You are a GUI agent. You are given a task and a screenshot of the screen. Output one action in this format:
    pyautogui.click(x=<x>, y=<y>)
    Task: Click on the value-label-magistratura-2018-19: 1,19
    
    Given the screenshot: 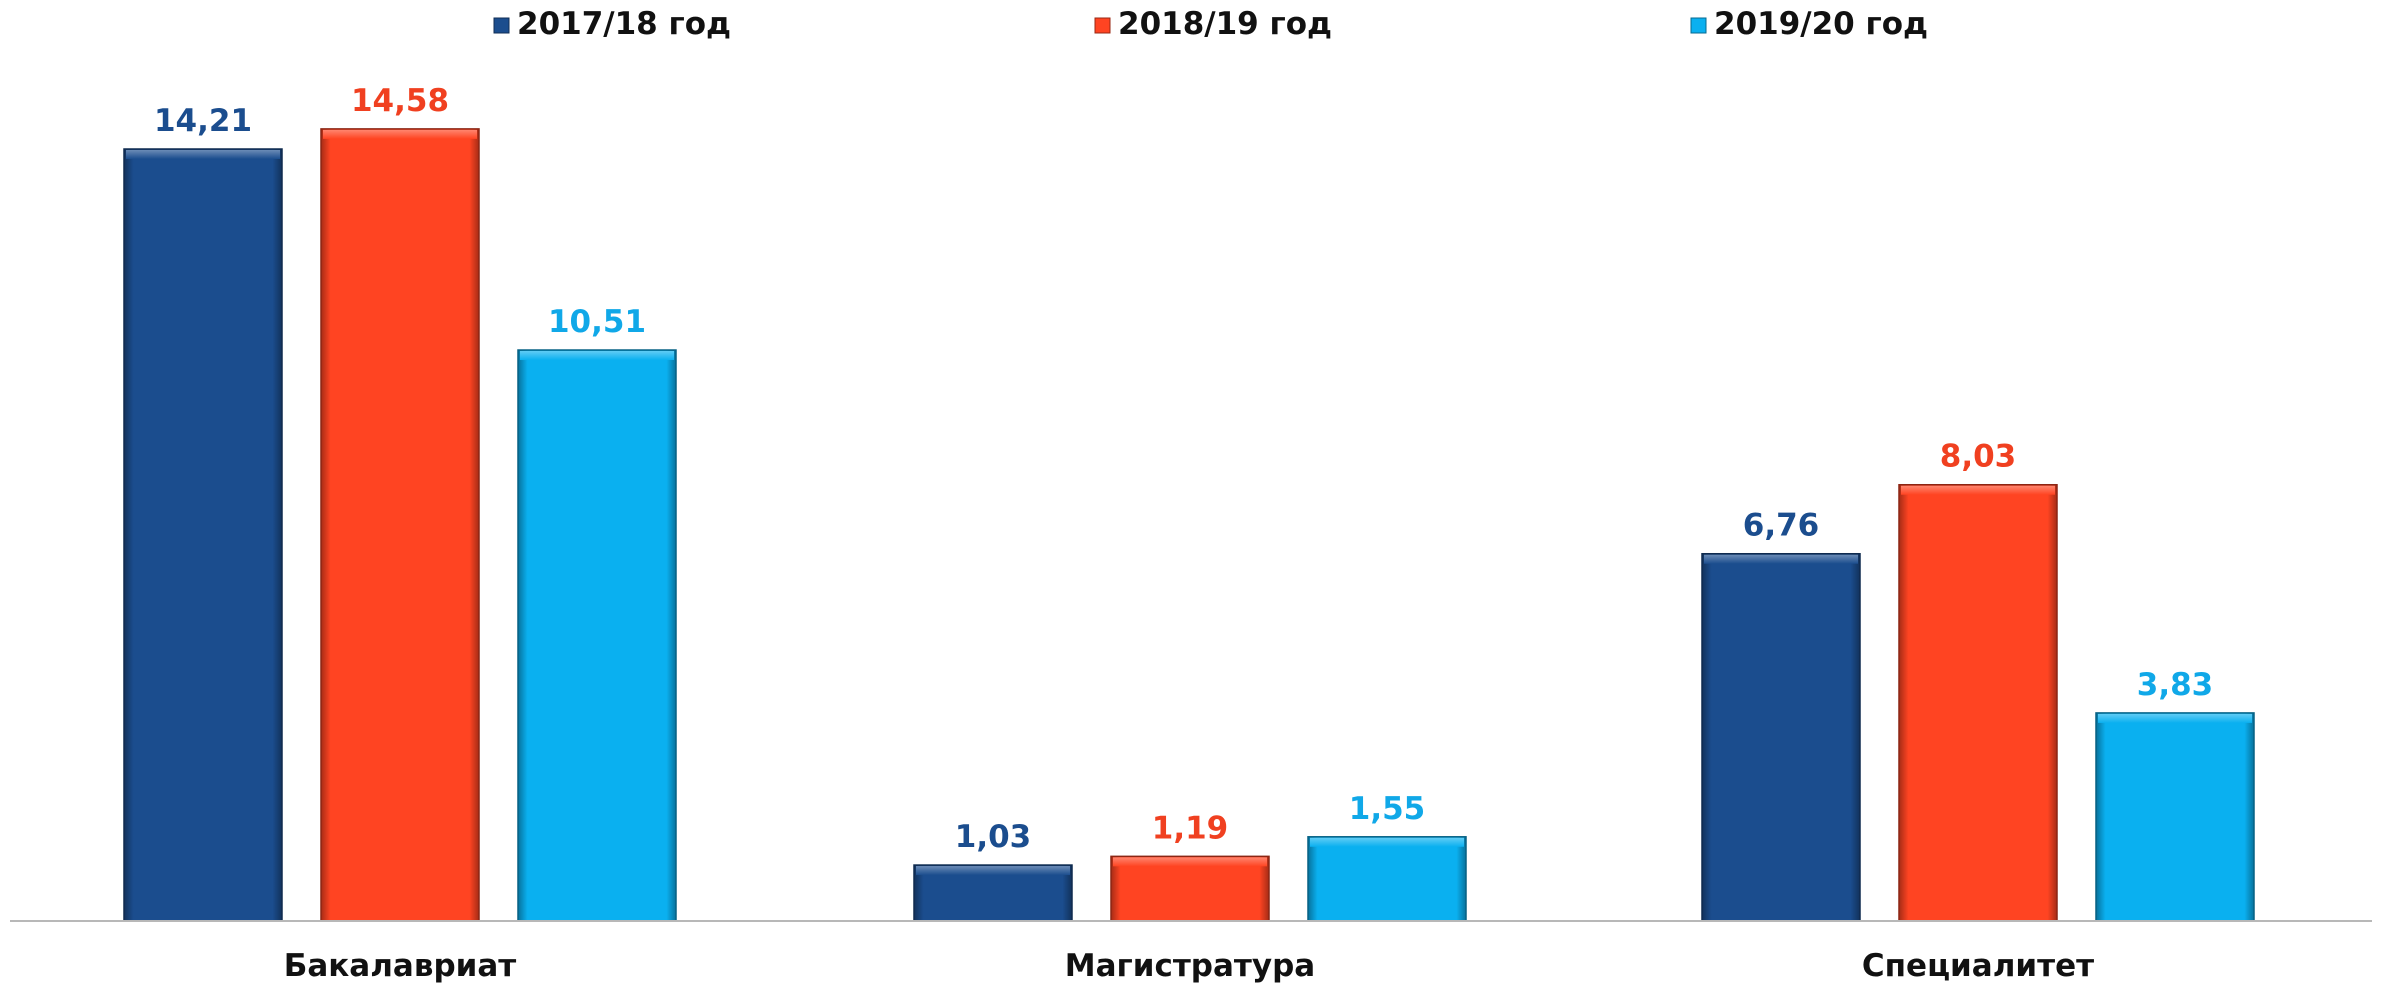 What is the action you would take?
    pyautogui.click(x=1190, y=828)
    